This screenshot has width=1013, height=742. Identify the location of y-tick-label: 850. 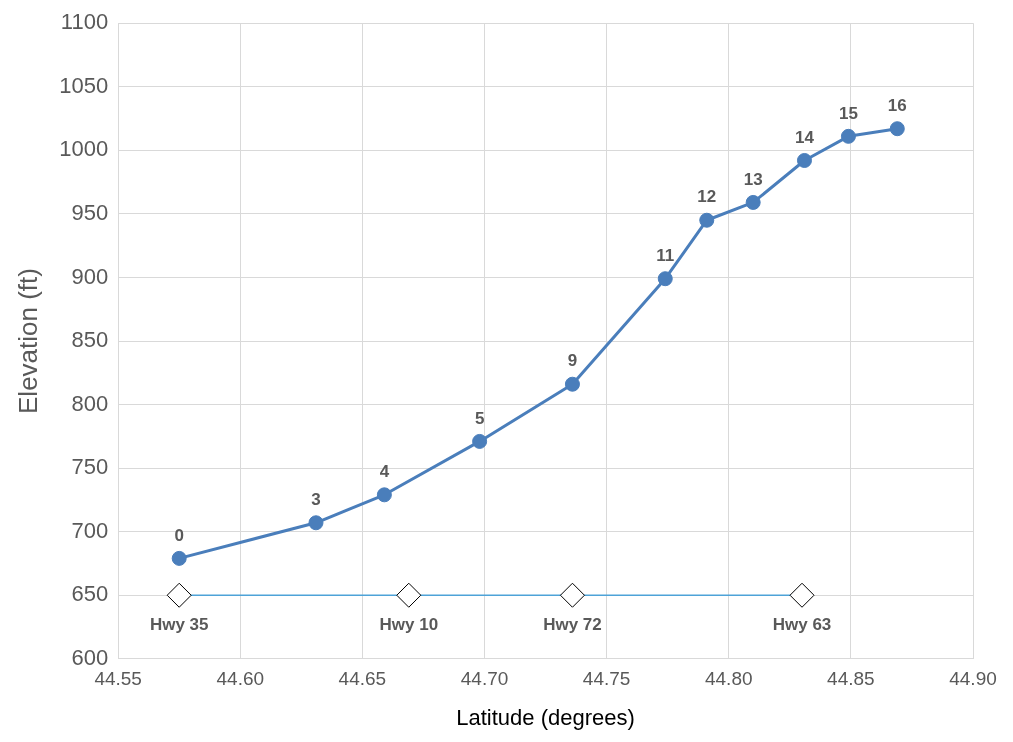
(90, 340).